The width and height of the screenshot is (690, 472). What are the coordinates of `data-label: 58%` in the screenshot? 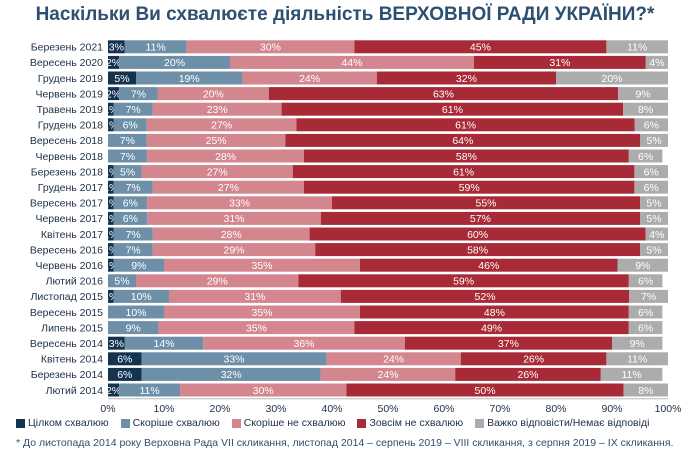 It's located at (477, 250).